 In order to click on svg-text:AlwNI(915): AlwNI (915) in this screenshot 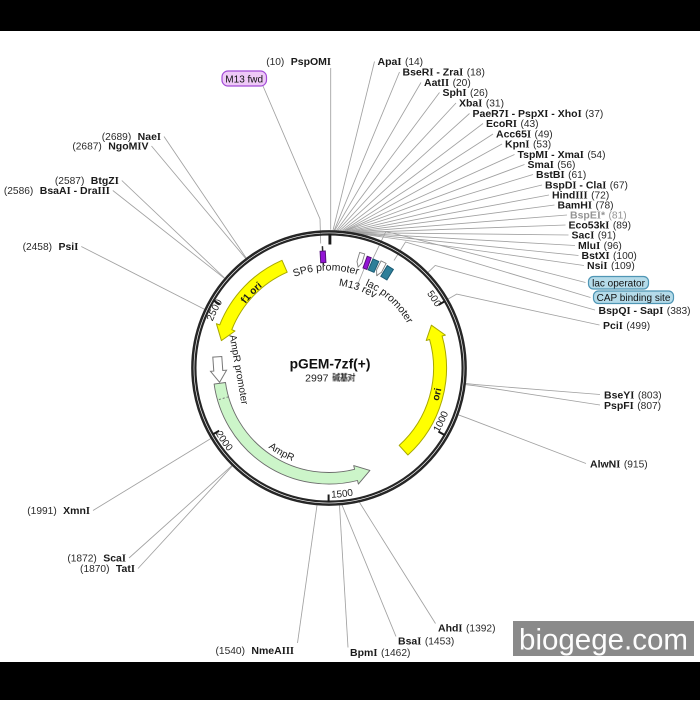, I will do `click(619, 465)`.